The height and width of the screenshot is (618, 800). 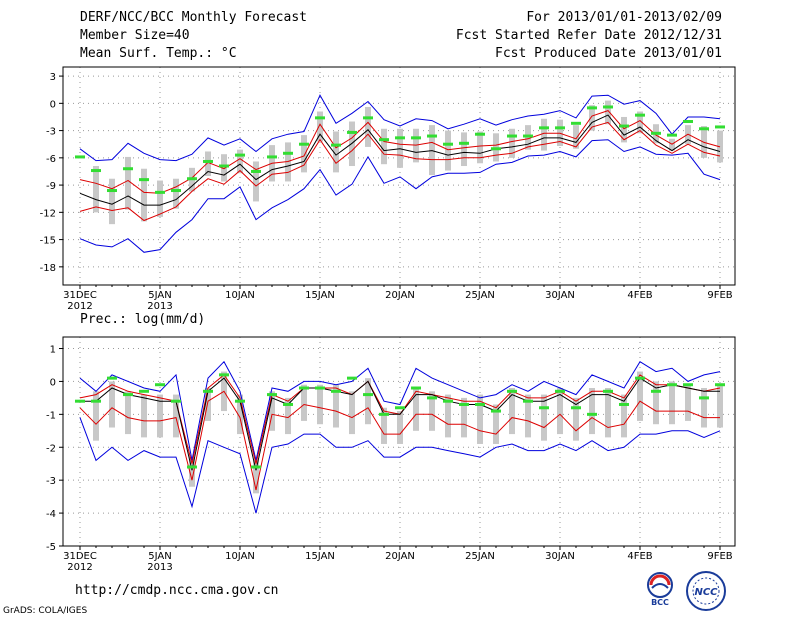 What do you see at coordinates (79, 567) in the screenshot?
I see `x-tick-sublabel: 2012` at bounding box center [79, 567].